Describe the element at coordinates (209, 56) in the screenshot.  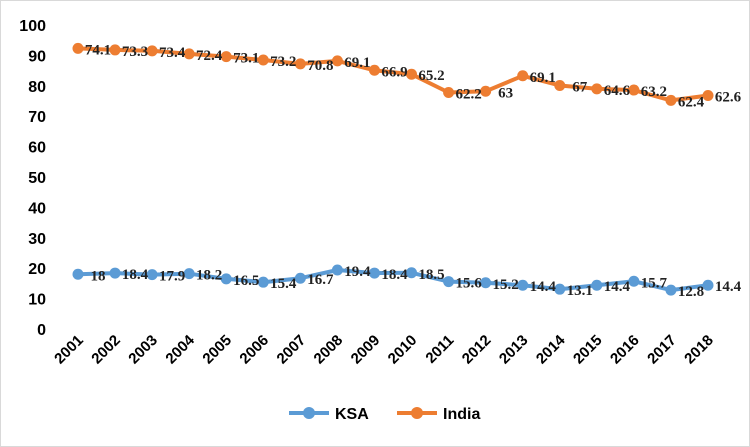
I see `data-label-india: 72.4` at that location.